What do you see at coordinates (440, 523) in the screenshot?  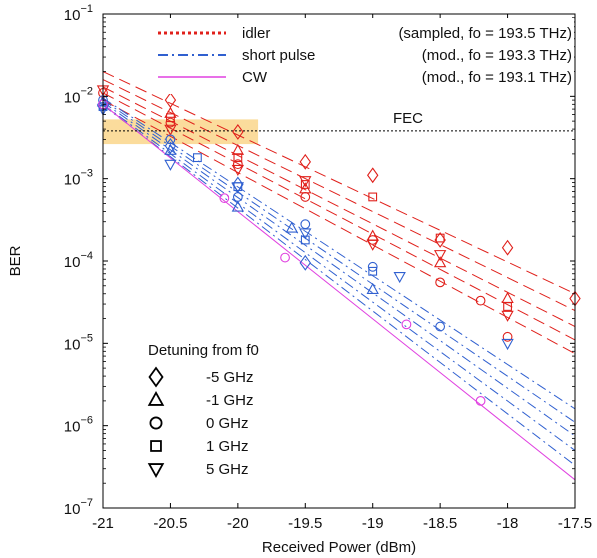 I see `x-tick-label: -18.5` at bounding box center [440, 523].